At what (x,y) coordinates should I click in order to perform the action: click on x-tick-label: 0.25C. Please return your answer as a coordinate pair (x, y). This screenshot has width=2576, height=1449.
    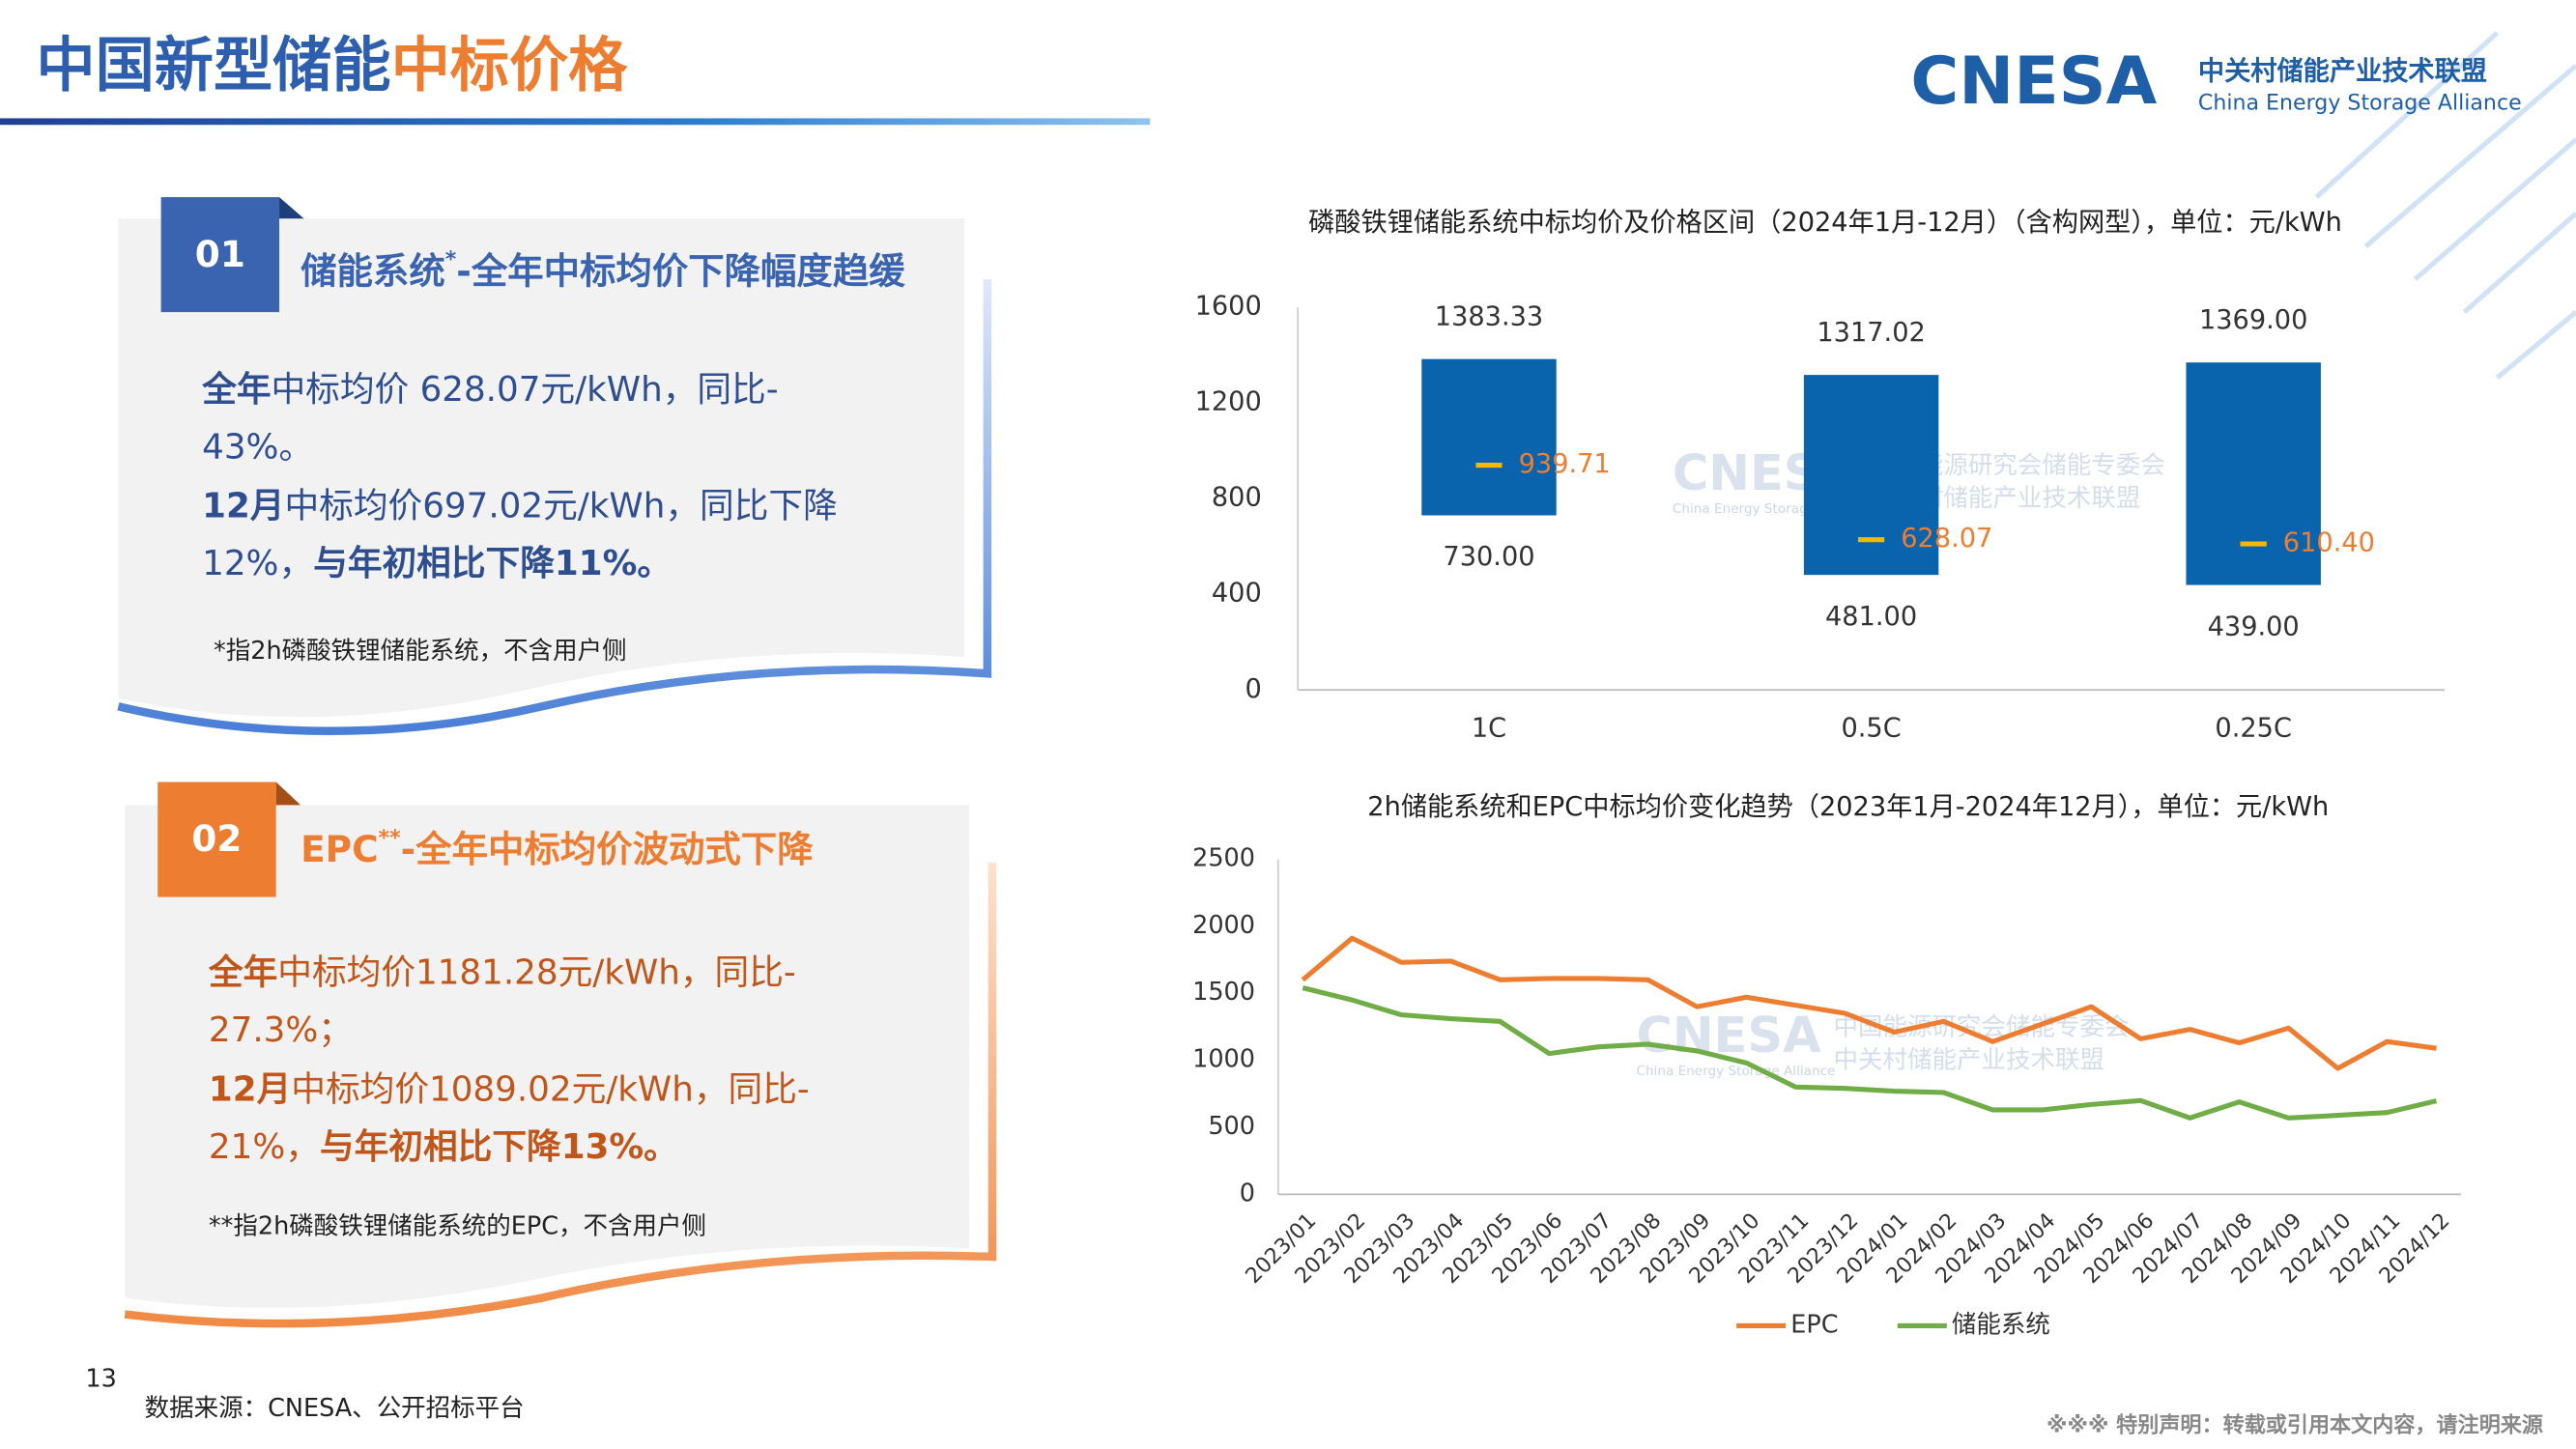
    Looking at the image, I should click on (2254, 729).